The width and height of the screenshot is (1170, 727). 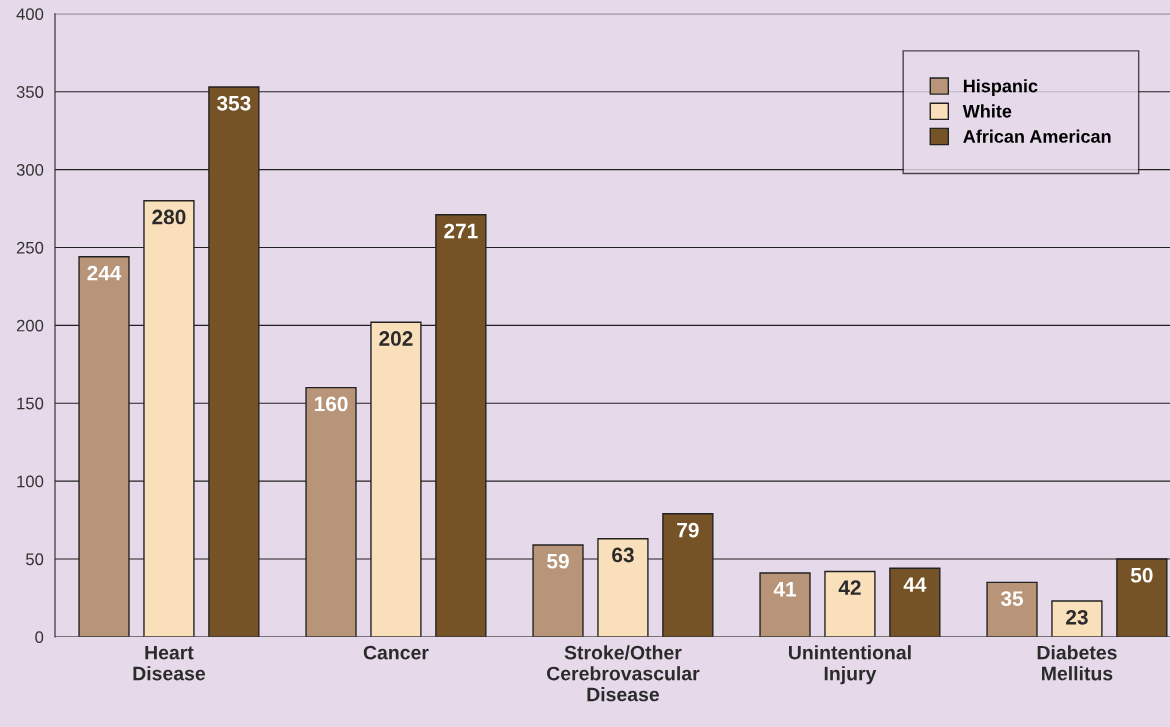 I want to click on y-tick-label: 200, so click(x=30, y=325).